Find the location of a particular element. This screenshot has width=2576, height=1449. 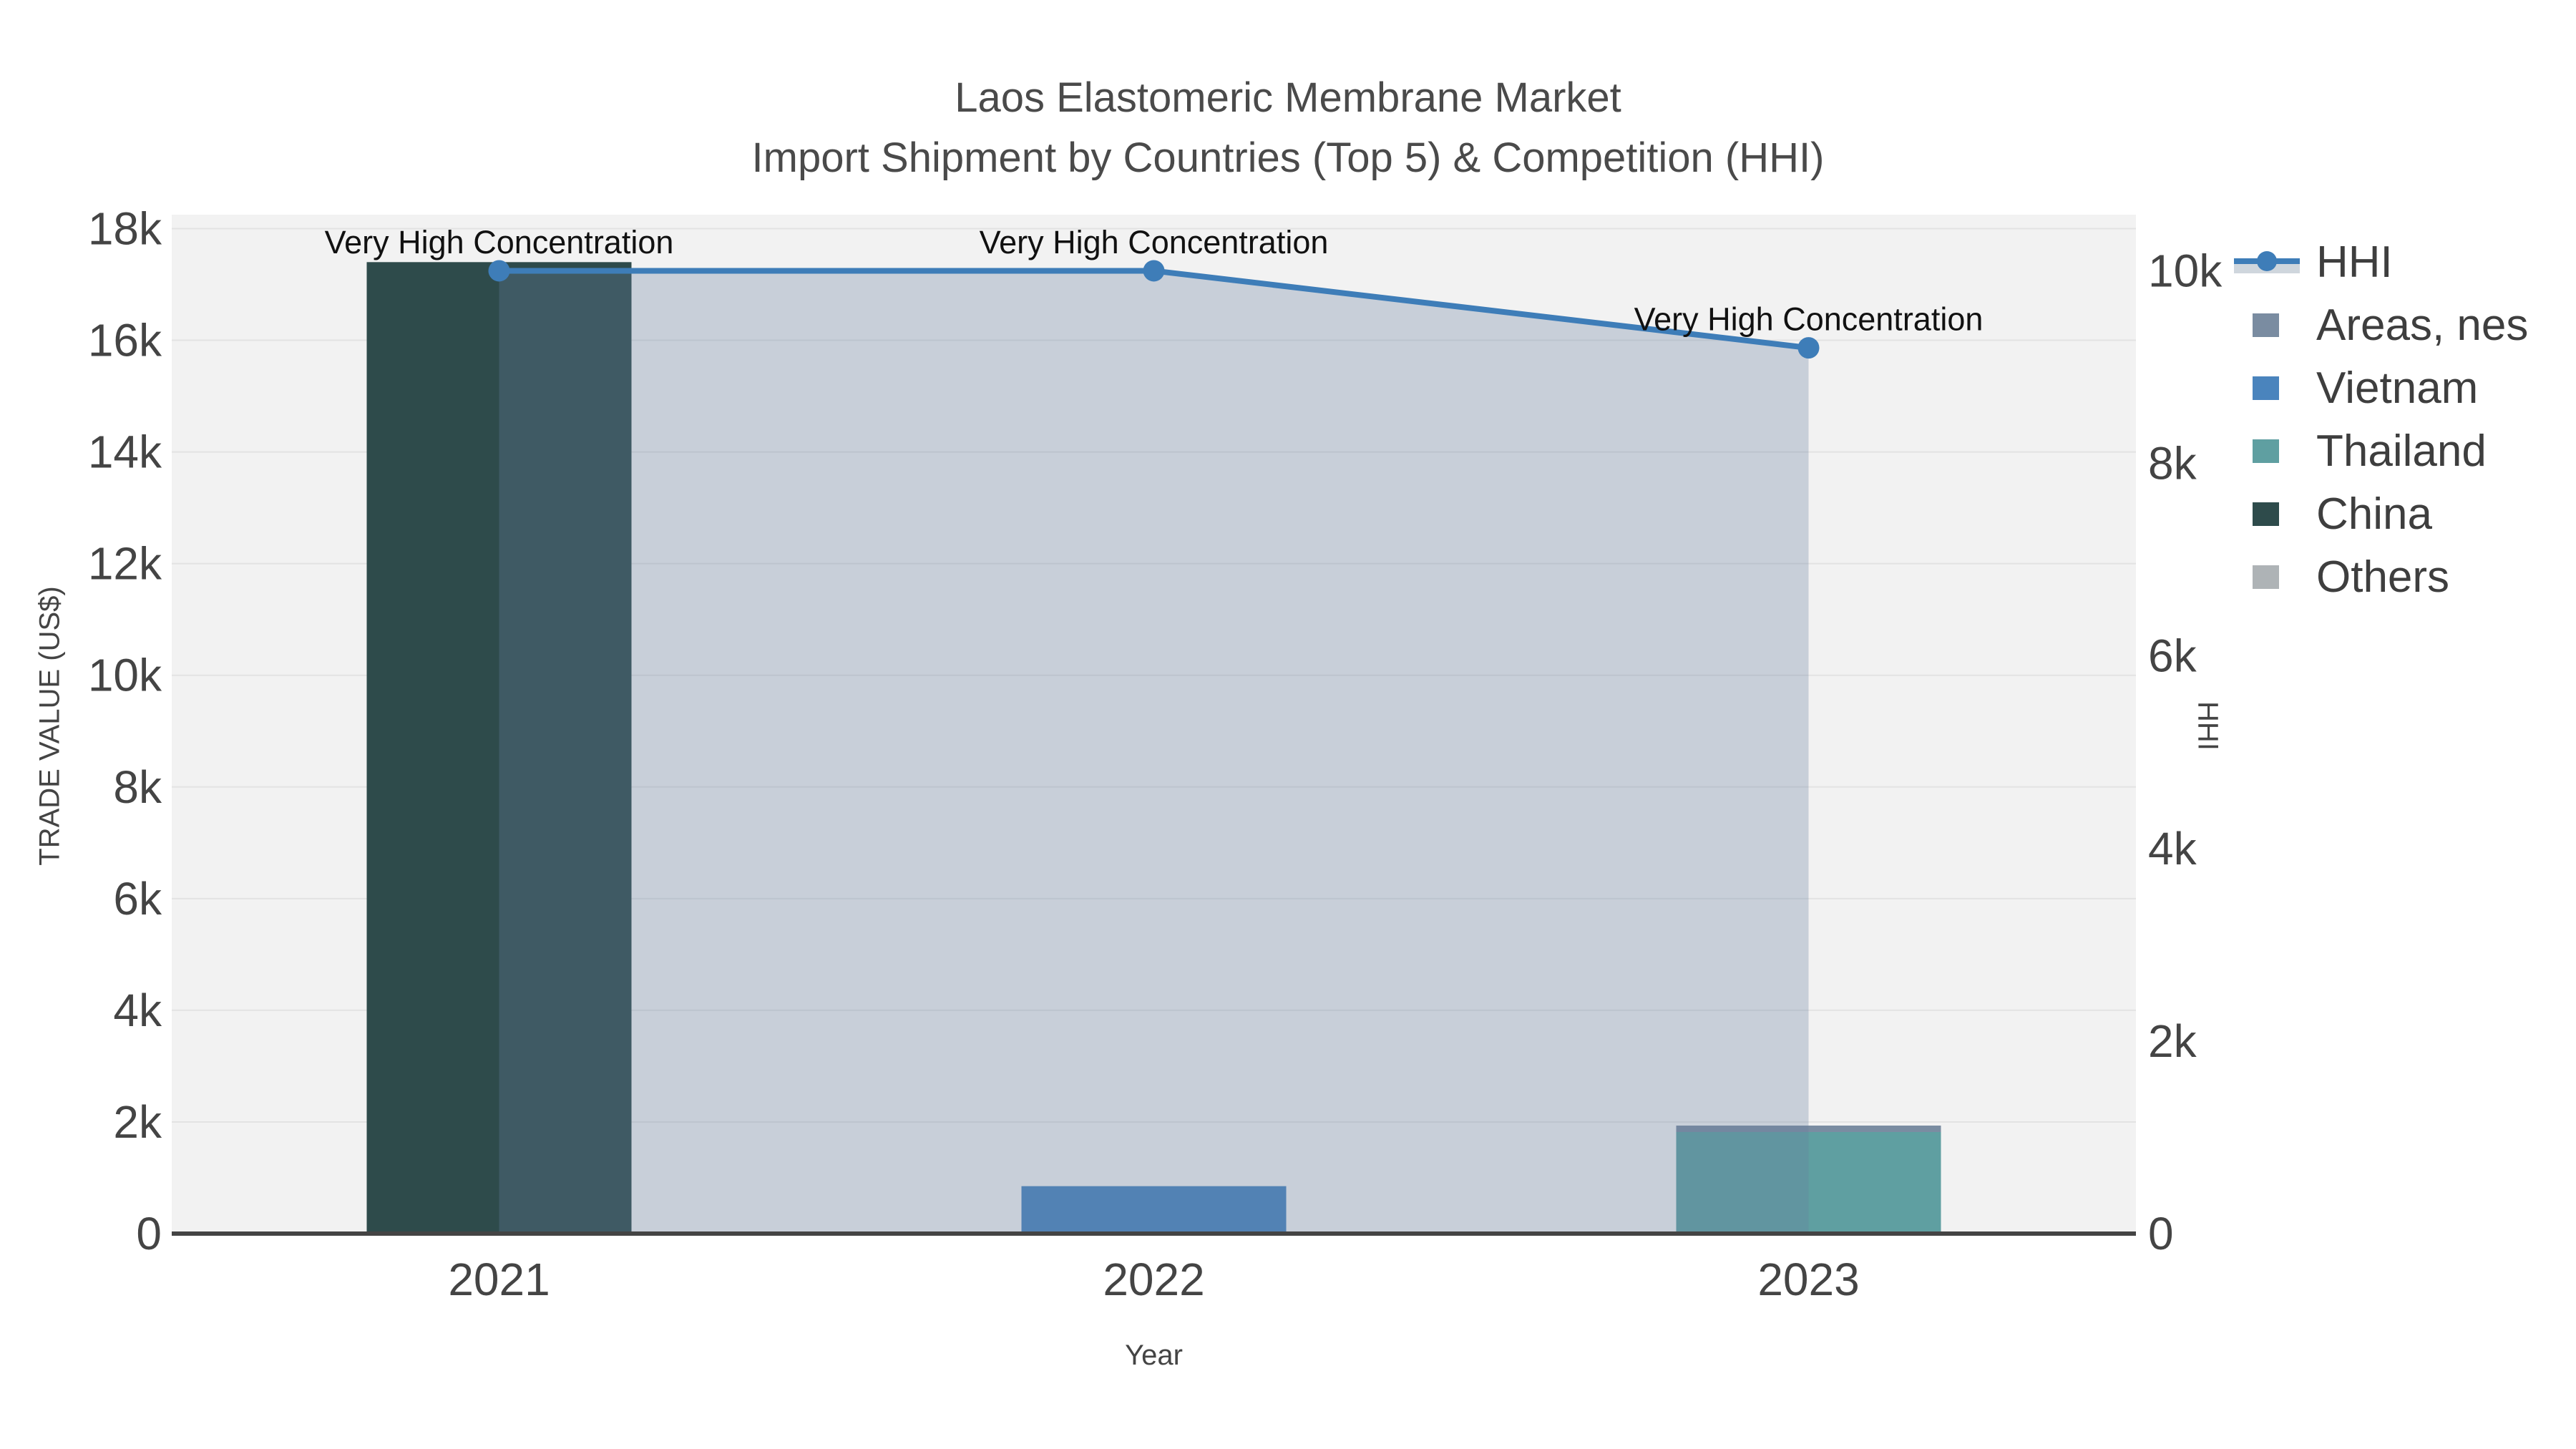

y-axis-title-left: TRADE VALUE (US$) is located at coordinates (50, 726).